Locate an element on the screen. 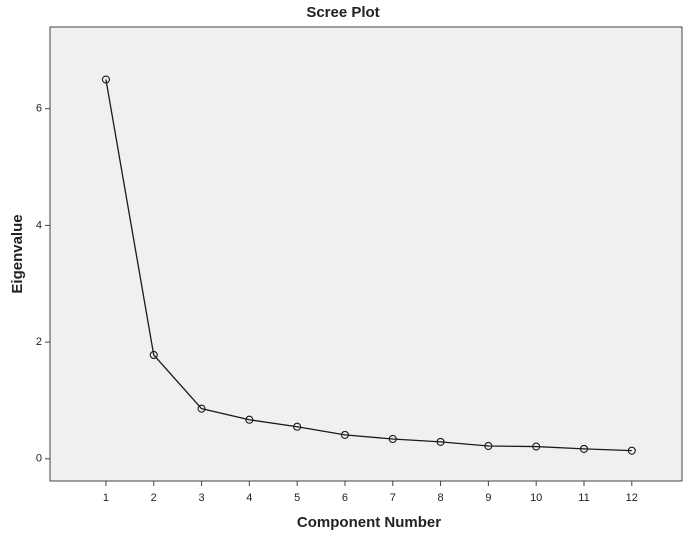 This screenshot has width=693, height=538. y-axis-title: Eigenvalue is located at coordinates (17, 253).